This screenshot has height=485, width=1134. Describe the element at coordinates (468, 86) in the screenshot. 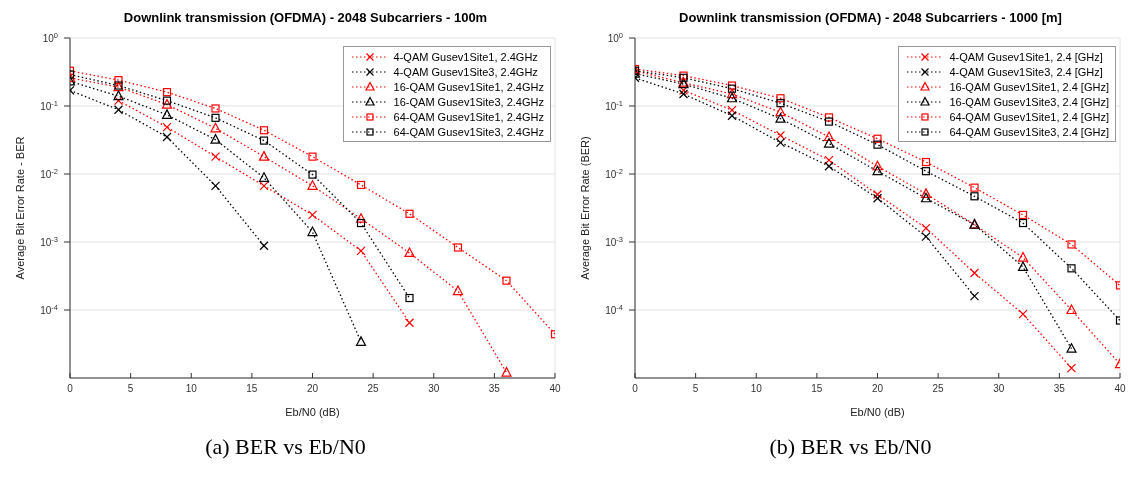

I see `legend-label: 16-QAM Gusev1Site1, 2.4GHz` at that location.